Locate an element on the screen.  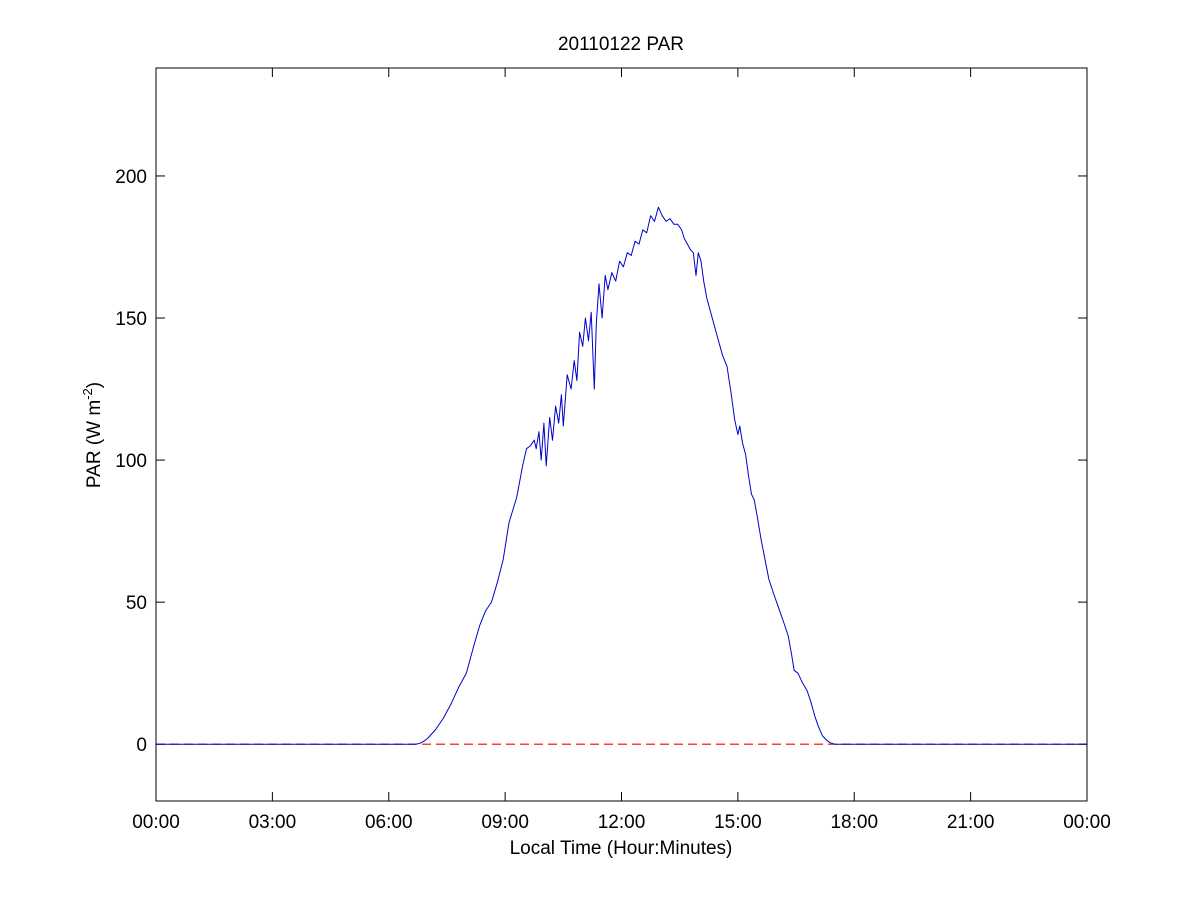
y-tick-label: 150 is located at coordinates (131, 319).